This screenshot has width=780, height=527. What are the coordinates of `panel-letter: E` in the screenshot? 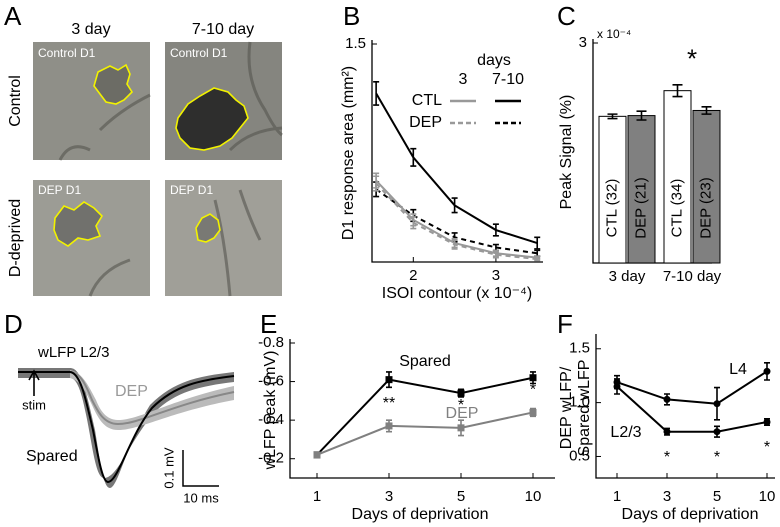 It's located at (268, 324).